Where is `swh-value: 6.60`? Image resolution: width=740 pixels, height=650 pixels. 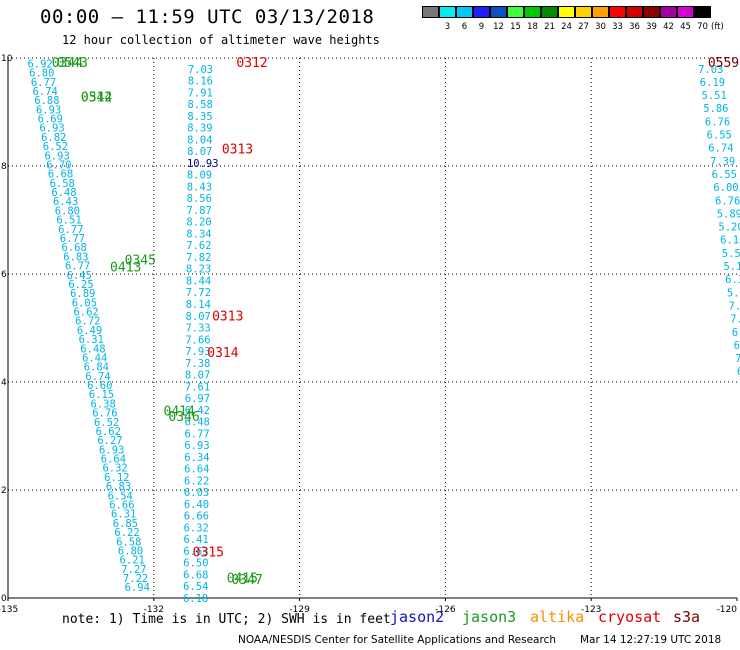
swh-value: 6.60 is located at coordinates (99, 386).